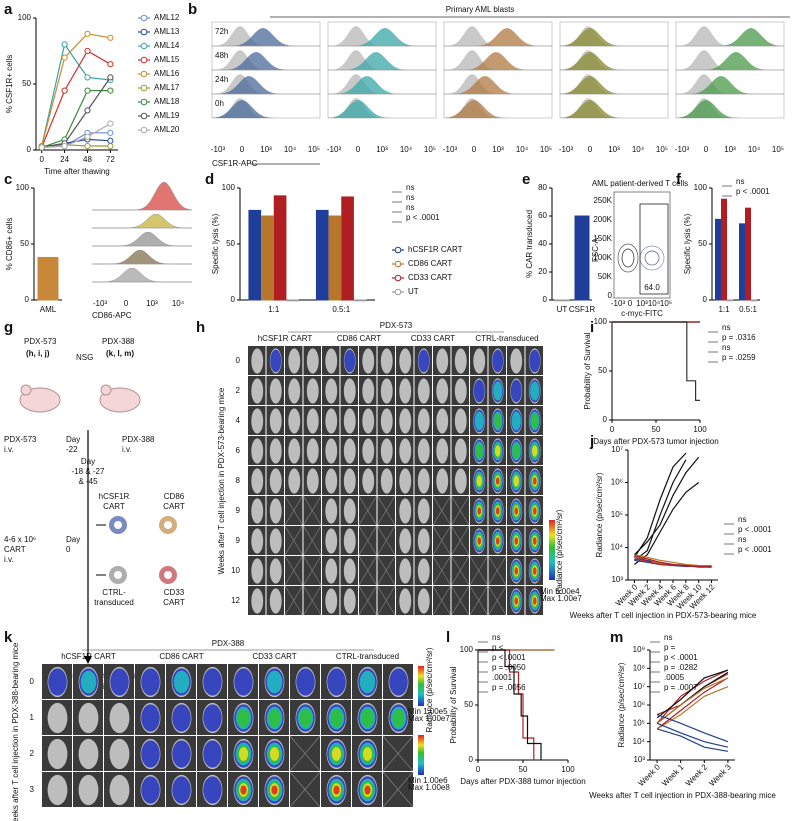  What do you see at coordinates (670, 647) in the screenshot?
I see `significance-label: p =` at bounding box center [670, 647].